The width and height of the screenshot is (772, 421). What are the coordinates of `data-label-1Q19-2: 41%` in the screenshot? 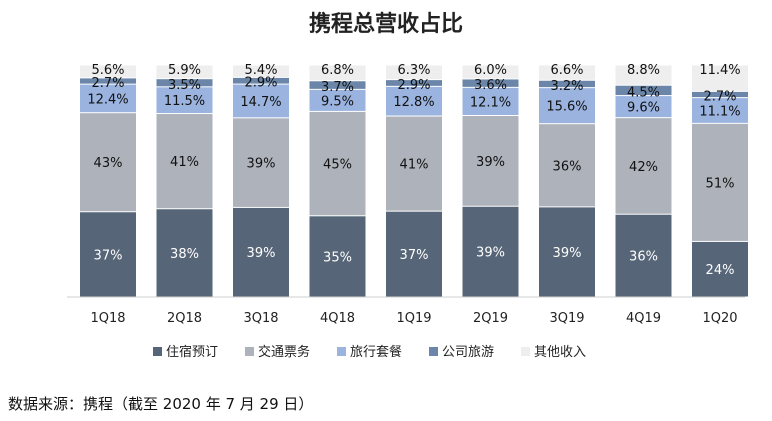 It's located at (414, 165).